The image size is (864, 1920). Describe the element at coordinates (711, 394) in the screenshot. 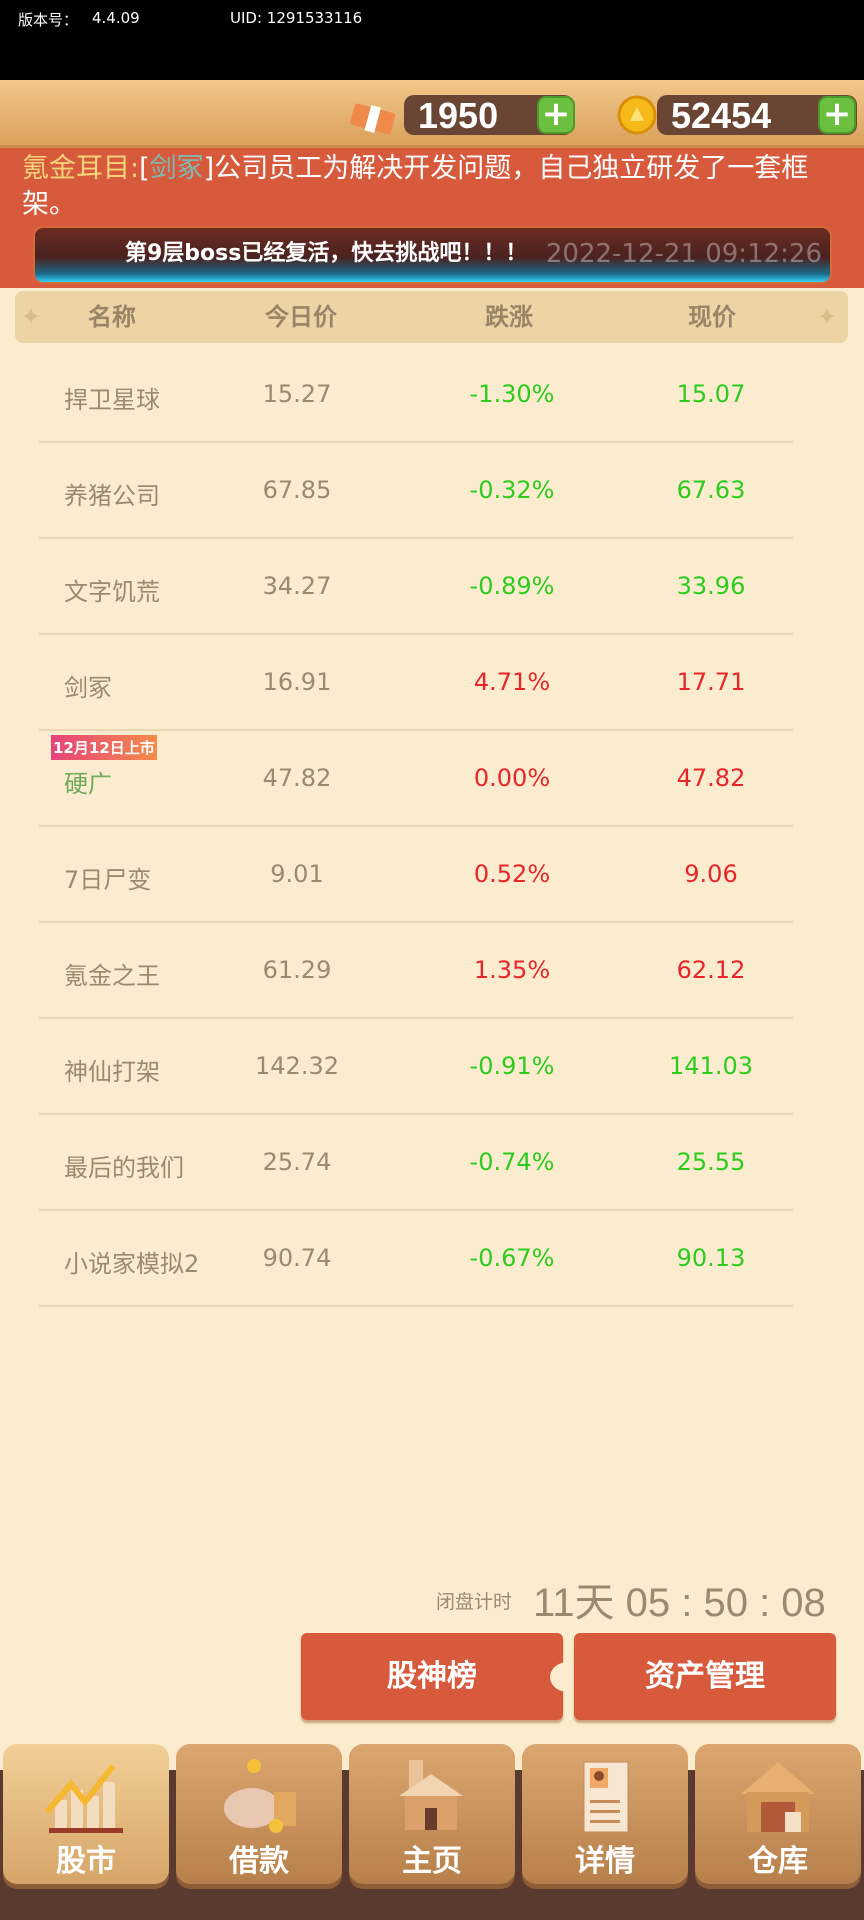

I see `current-price: 15.07` at that location.